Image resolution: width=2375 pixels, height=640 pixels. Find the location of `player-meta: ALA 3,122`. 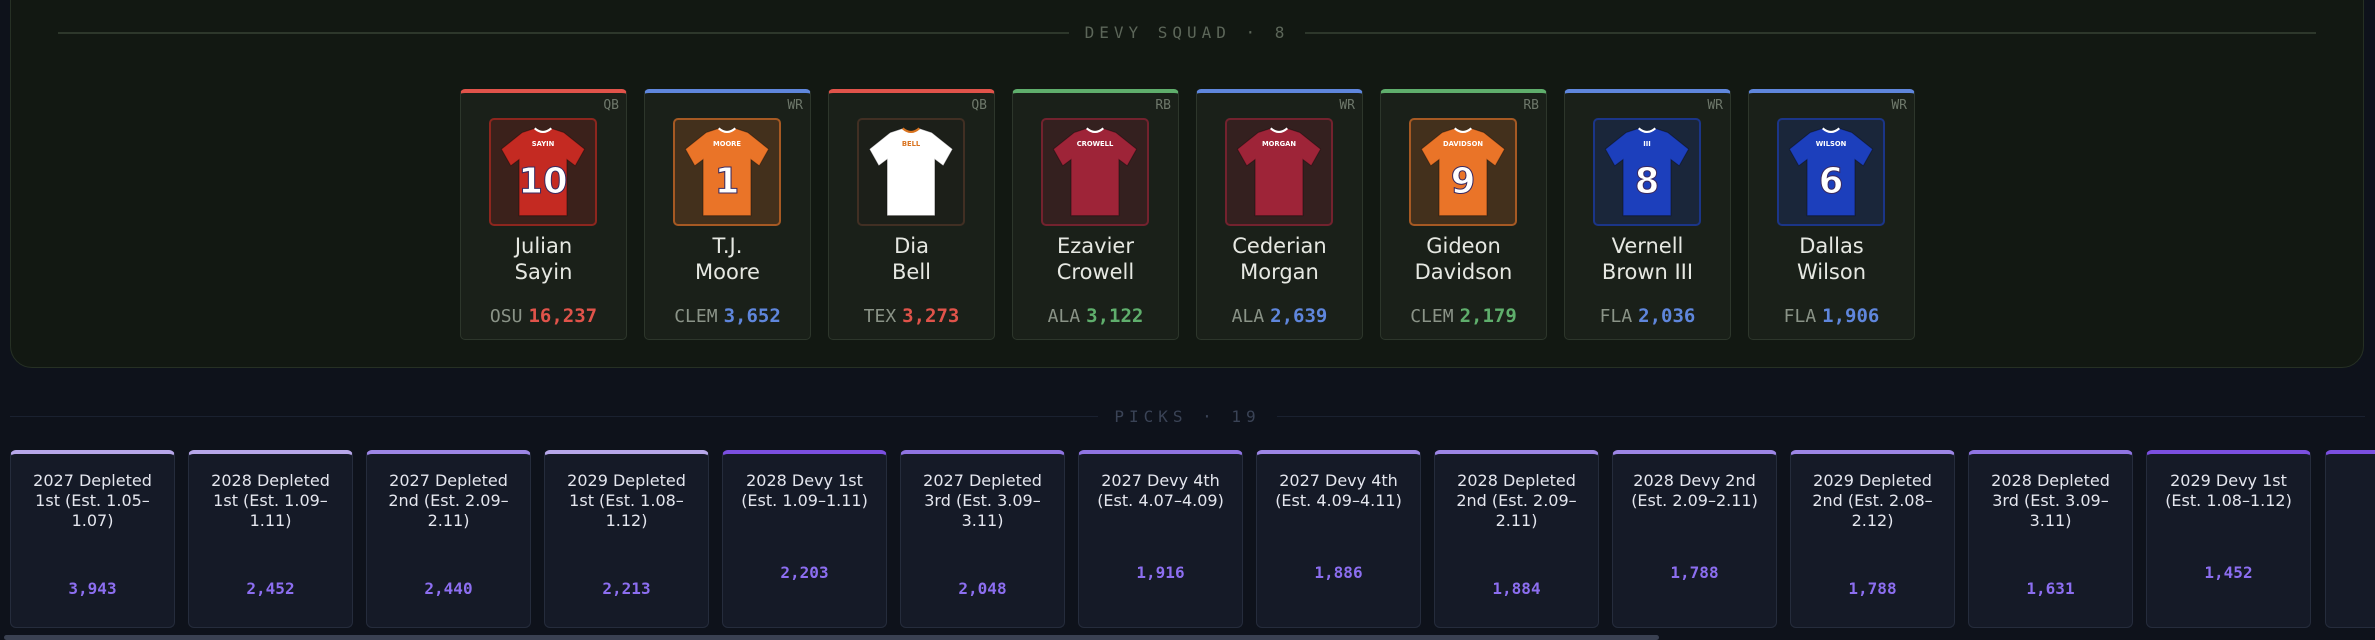

player-meta: ALA 3,122 is located at coordinates (1095, 316).